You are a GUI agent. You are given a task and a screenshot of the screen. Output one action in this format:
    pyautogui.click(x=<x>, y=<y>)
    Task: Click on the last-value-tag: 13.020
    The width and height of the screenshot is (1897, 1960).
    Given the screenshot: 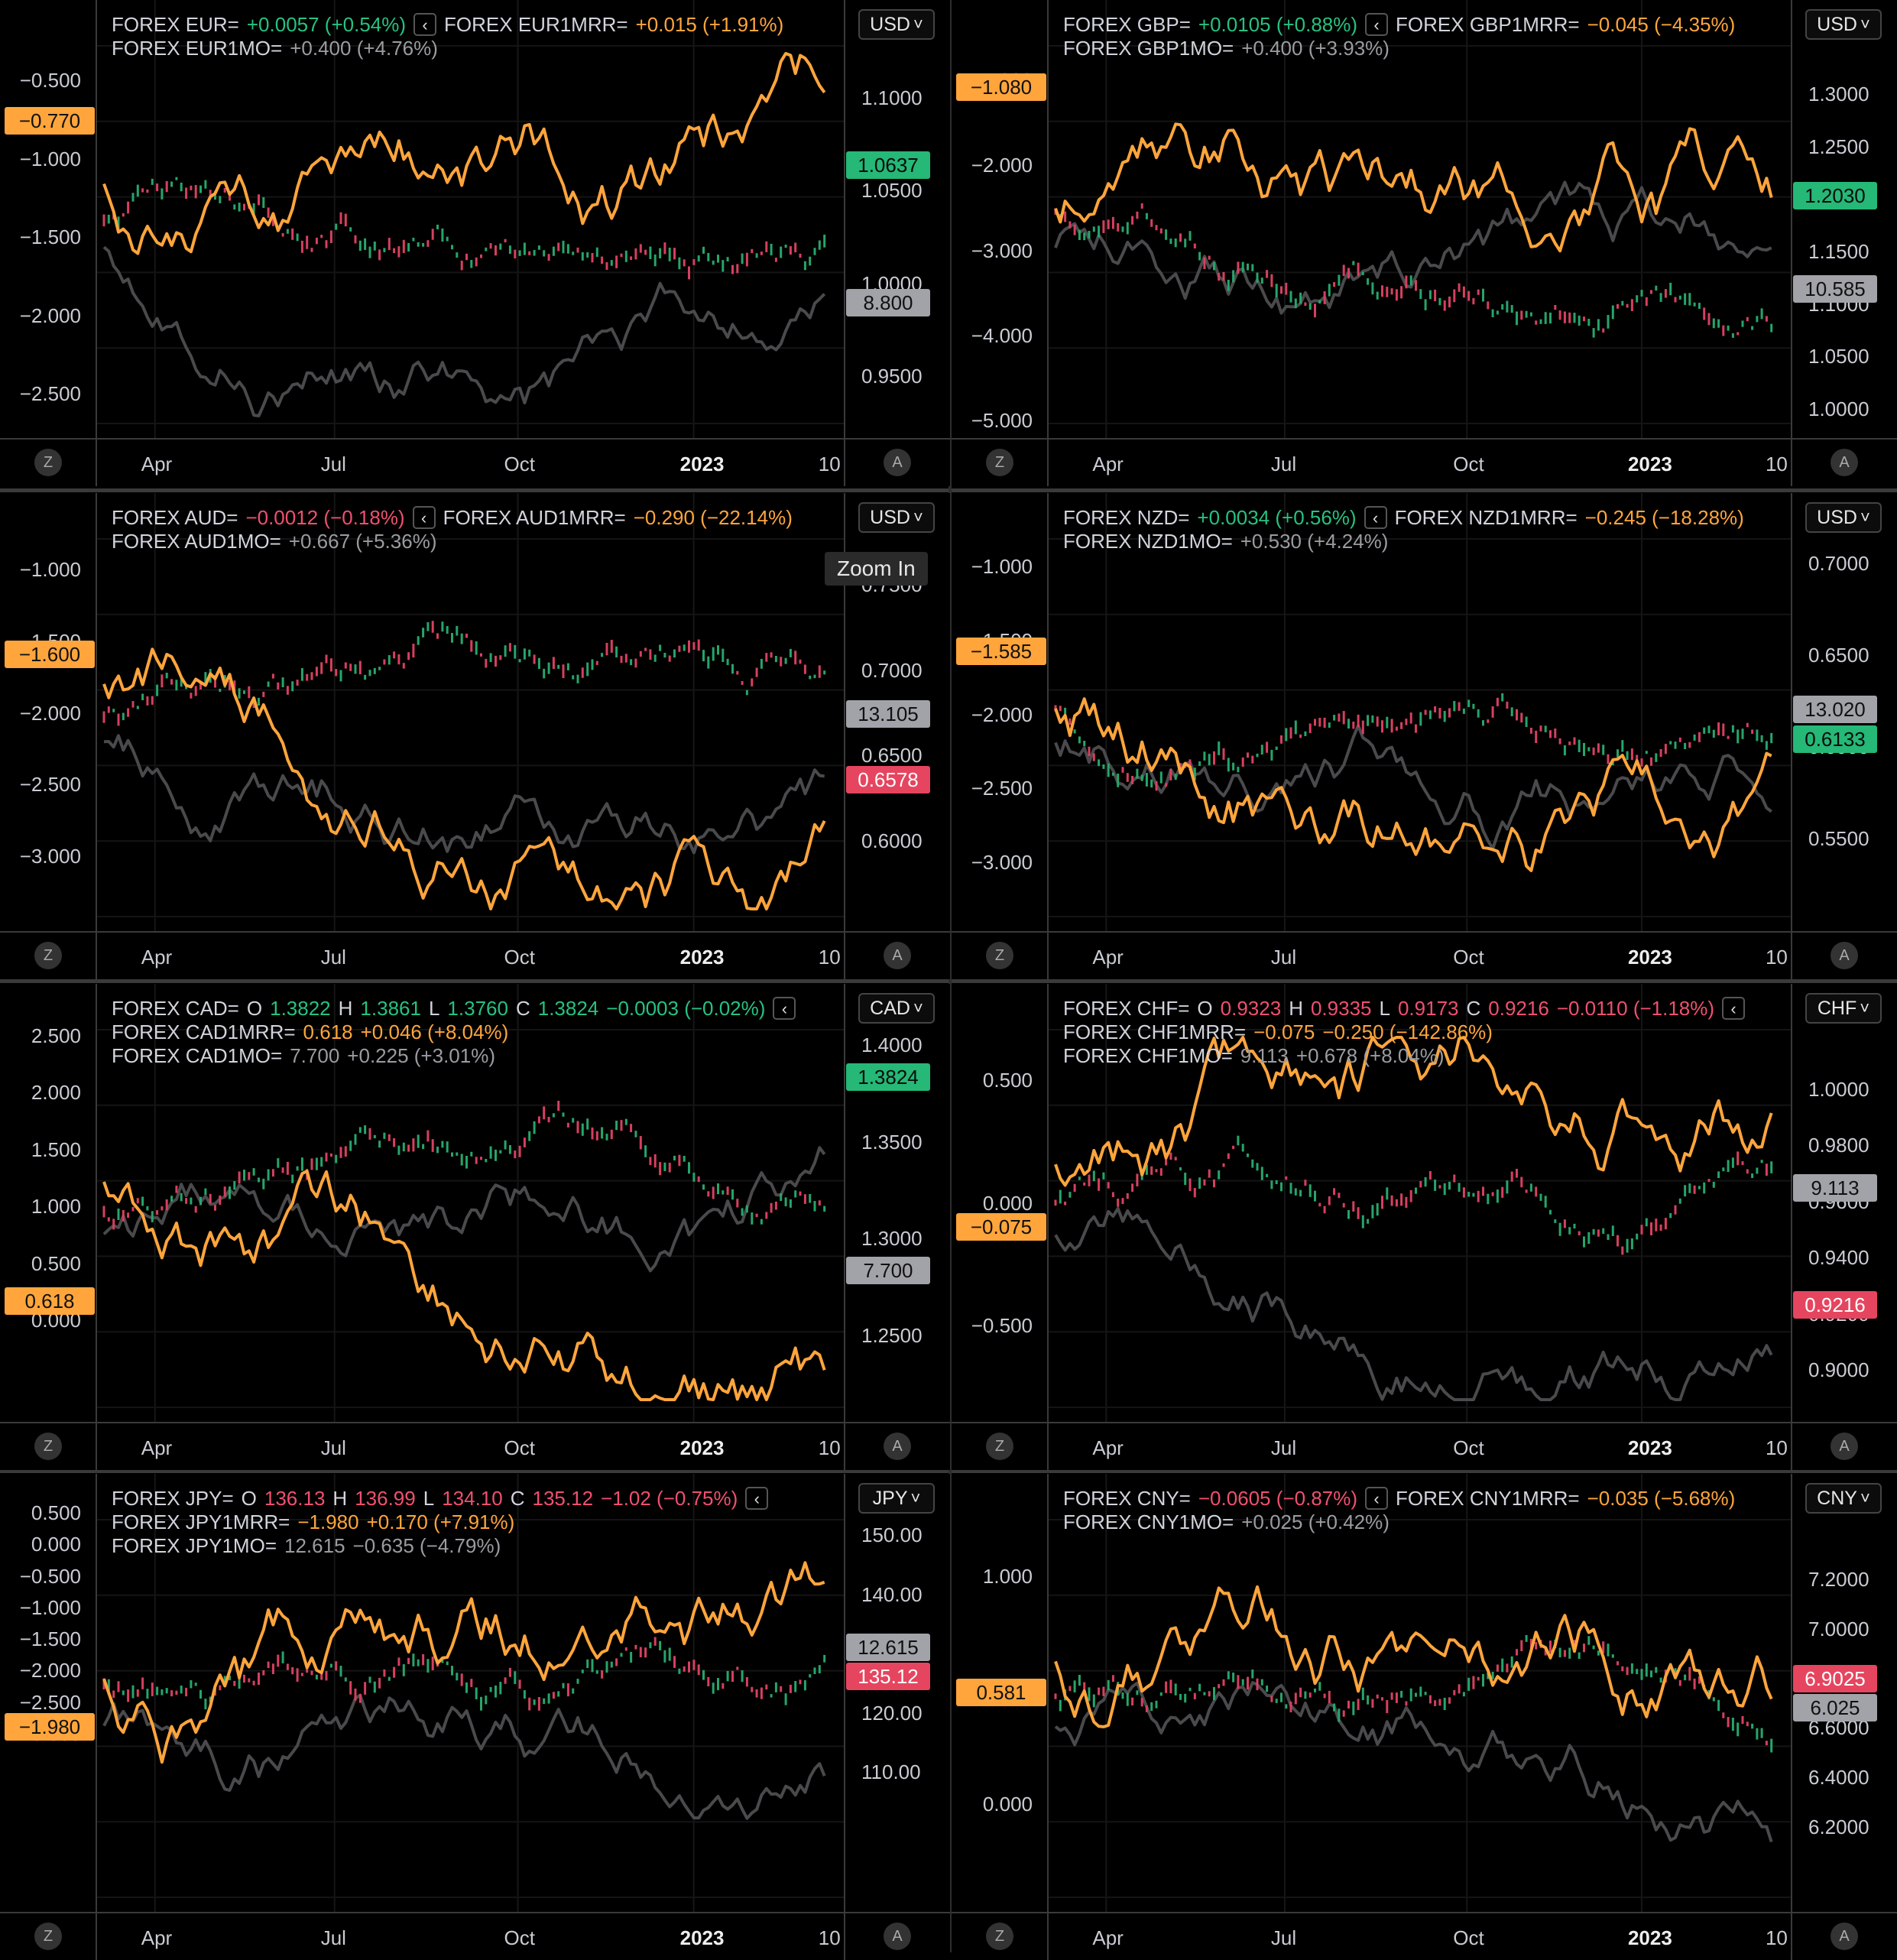 What is the action you would take?
    pyautogui.click(x=1835, y=709)
    